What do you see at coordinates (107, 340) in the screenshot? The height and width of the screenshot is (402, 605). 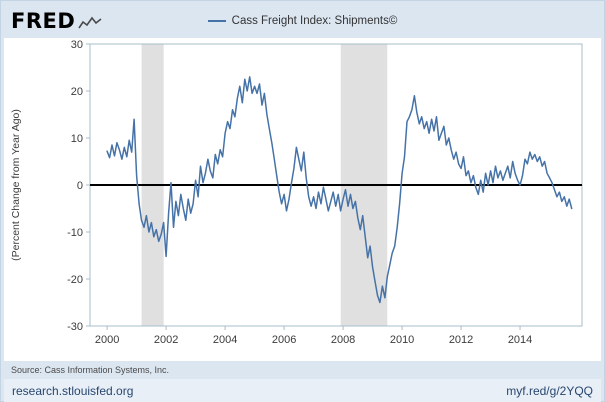 I see `x-tick-label: 2000` at bounding box center [107, 340].